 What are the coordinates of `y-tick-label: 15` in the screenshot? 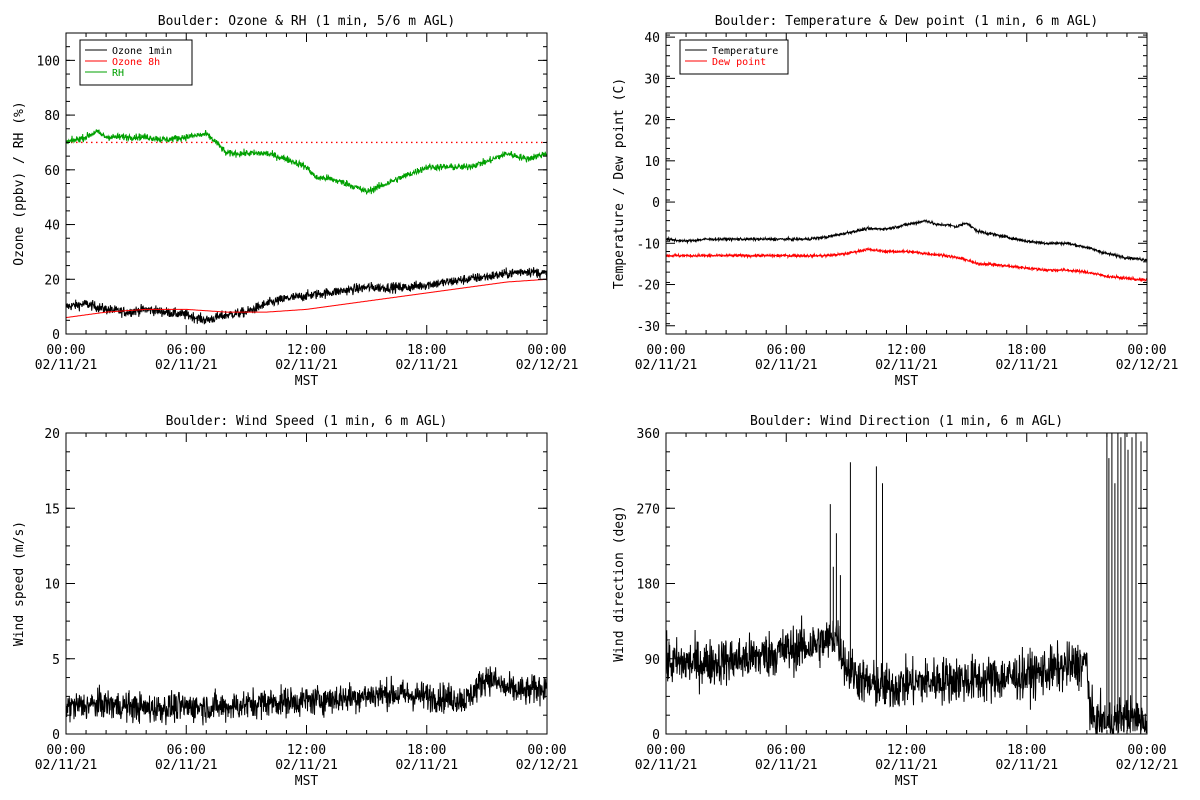 It's located at (52, 509).